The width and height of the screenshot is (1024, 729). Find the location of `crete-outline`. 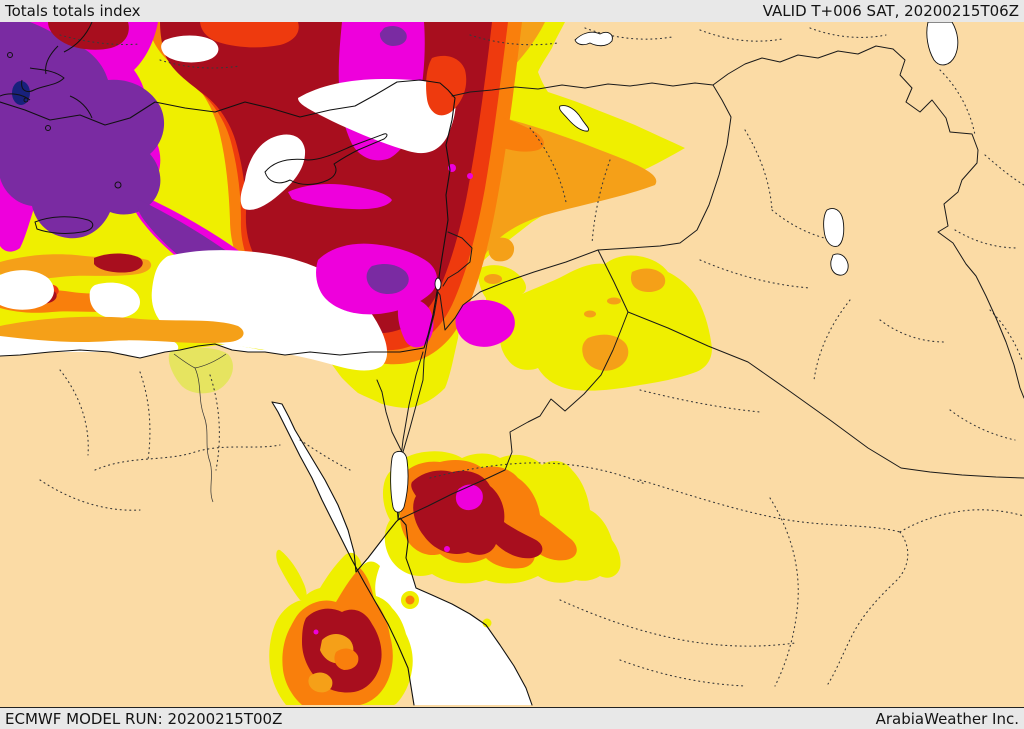

crete-outline is located at coordinates (64, 225).